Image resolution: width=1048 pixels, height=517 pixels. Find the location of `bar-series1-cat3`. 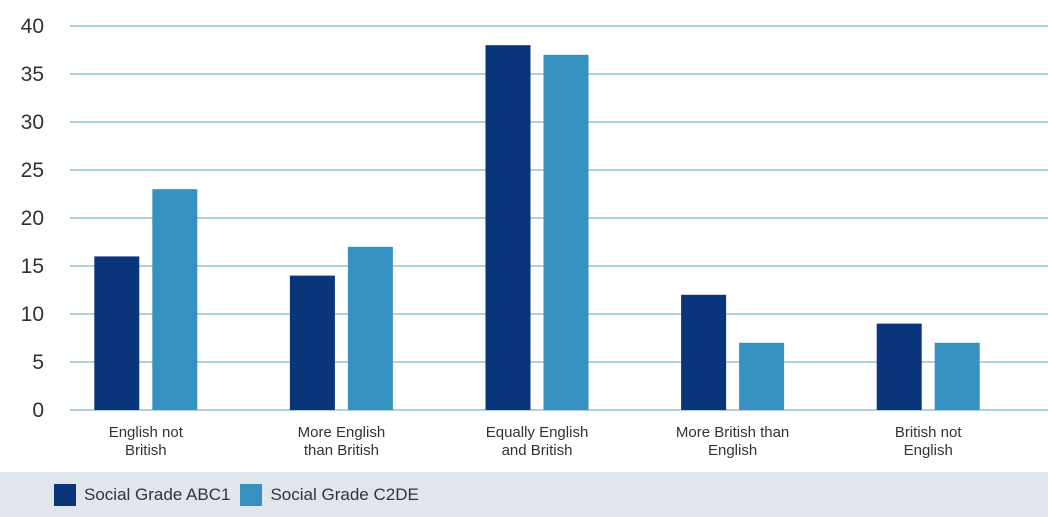

bar-series1-cat3 is located at coordinates (762, 376).